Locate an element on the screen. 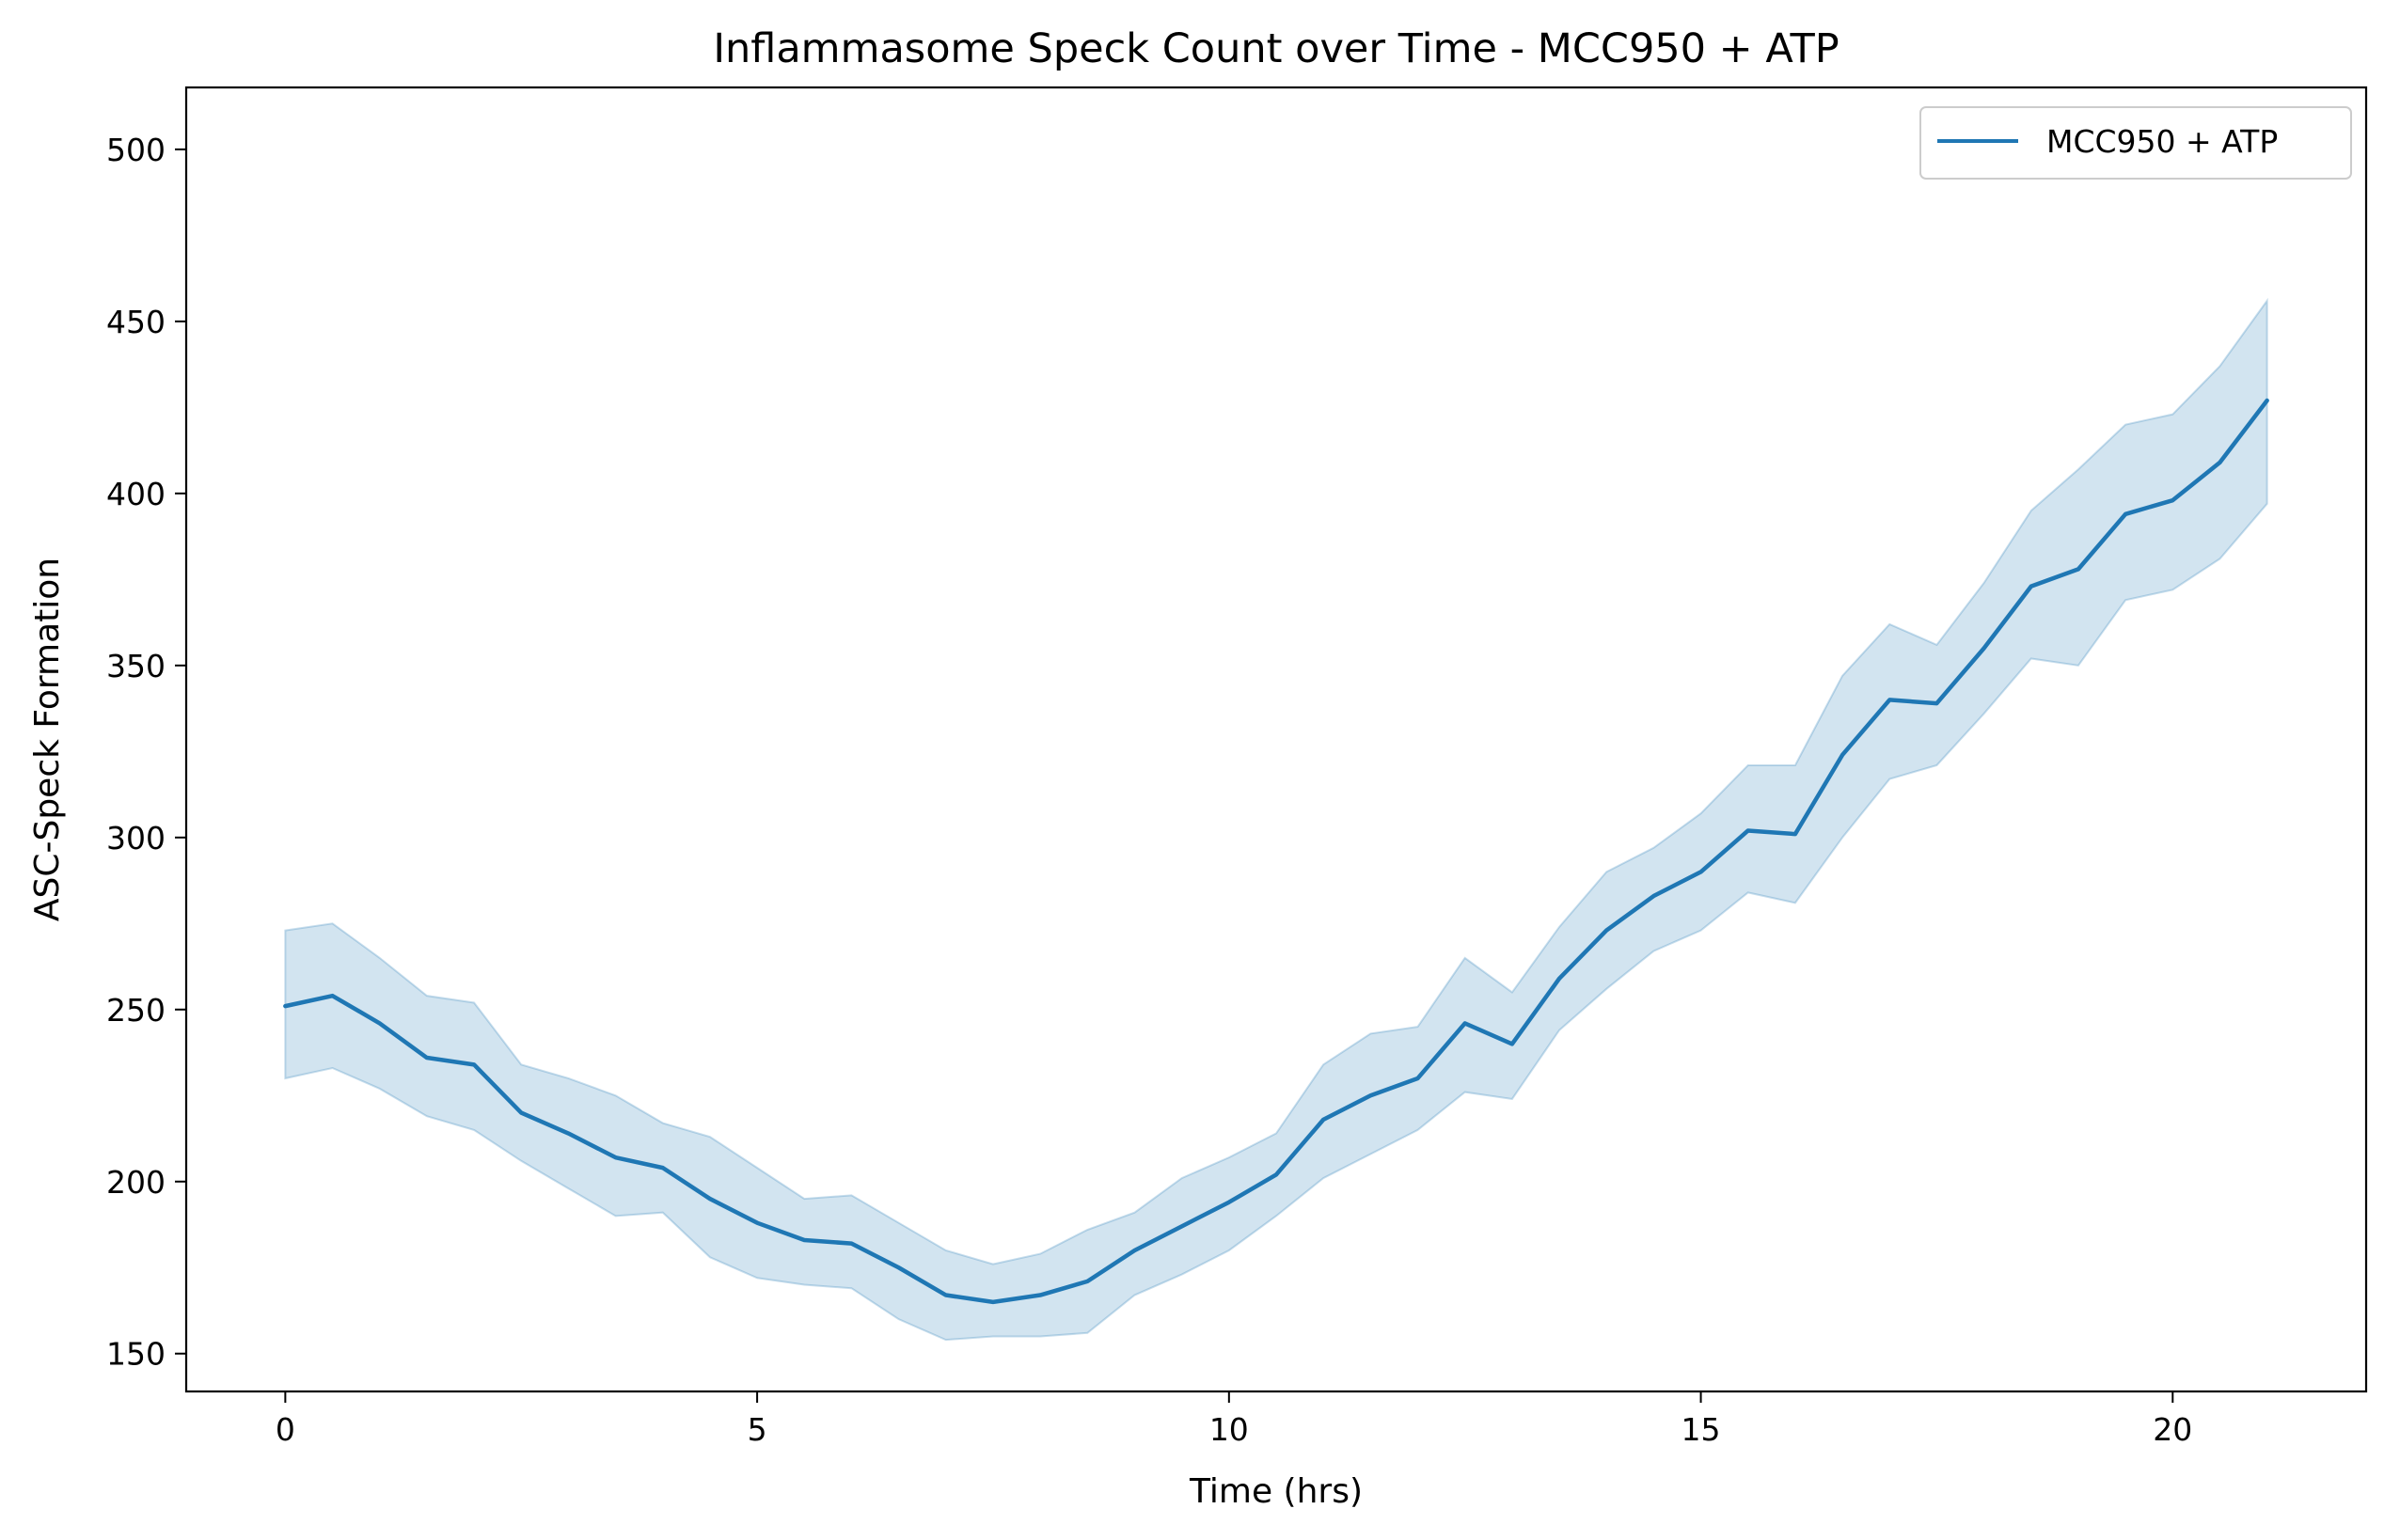 The height and width of the screenshot is (1540, 2400). x-axis-ticks: 0 5 10 15 20 is located at coordinates (1234, 1420).